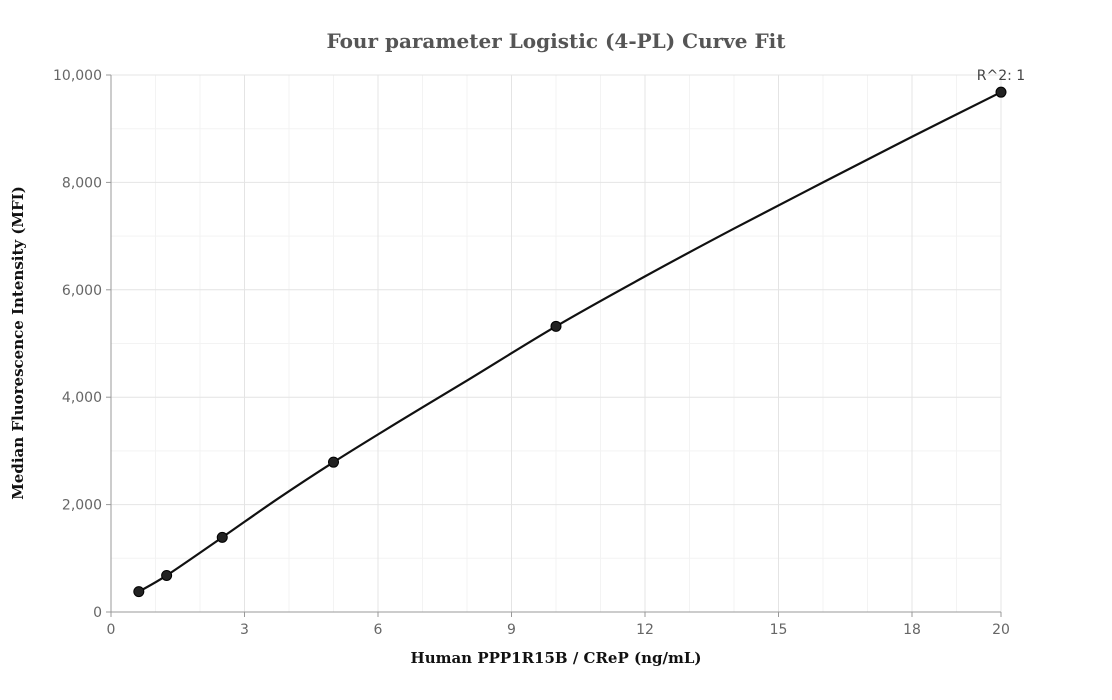 This screenshot has width=1112, height=700. What do you see at coordinates (77, 76) in the screenshot?
I see `y-tick-label: 10,000` at bounding box center [77, 76].